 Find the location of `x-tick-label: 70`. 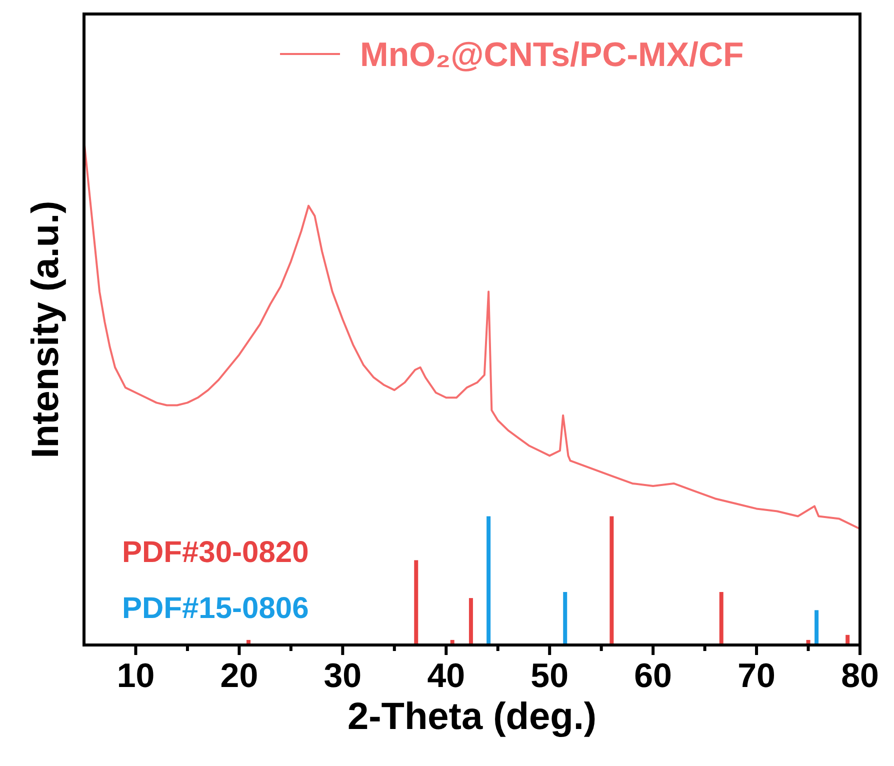

x-tick-label: 70 is located at coordinates (757, 676).